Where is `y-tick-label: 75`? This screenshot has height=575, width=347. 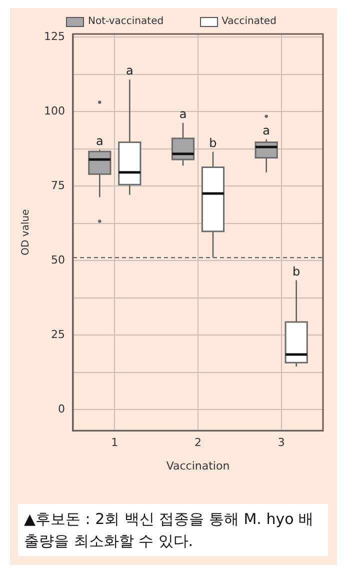 y-tick-label: 75 is located at coordinates (57, 185).